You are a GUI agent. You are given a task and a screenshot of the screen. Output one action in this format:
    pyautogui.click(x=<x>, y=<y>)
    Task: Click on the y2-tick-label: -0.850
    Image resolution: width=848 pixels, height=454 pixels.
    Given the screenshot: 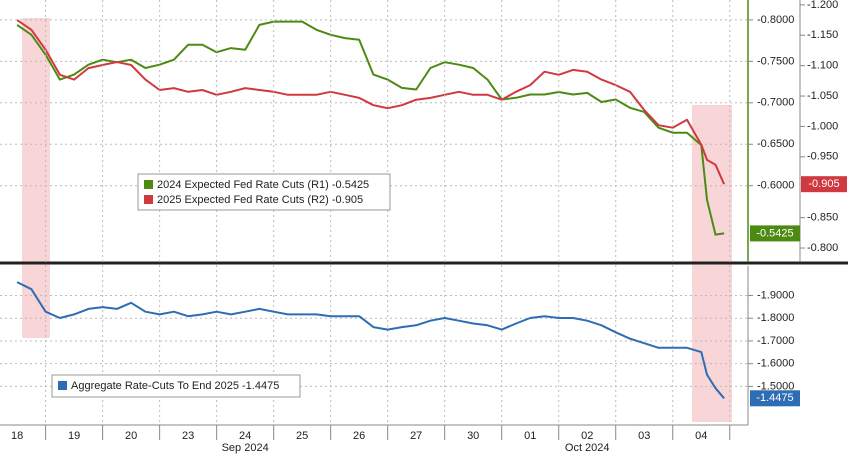 What is the action you would take?
    pyautogui.click(x=822, y=218)
    